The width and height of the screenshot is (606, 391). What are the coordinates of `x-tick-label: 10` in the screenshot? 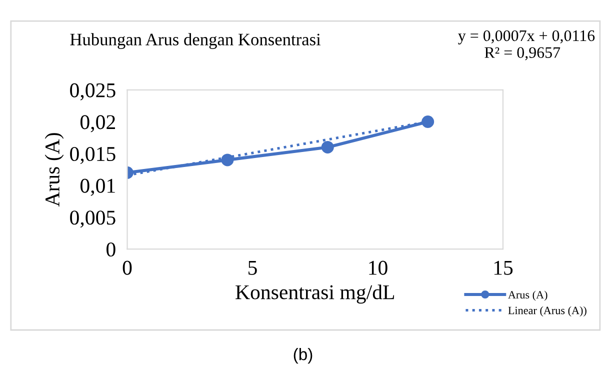 It's located at (378, 267).